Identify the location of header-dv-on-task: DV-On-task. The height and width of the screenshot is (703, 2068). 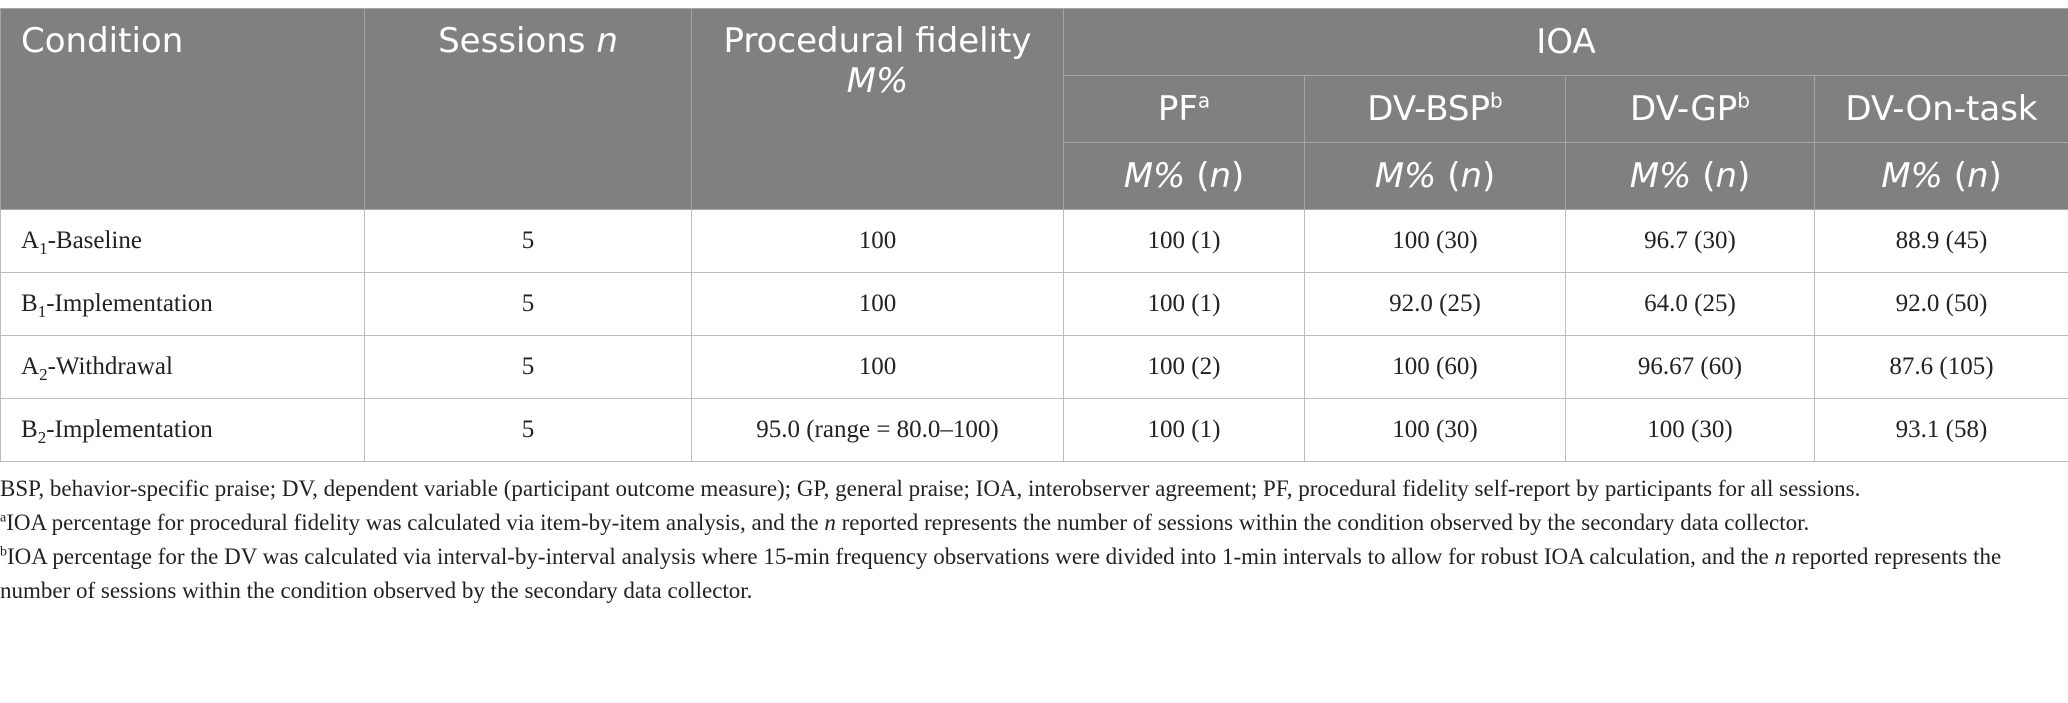
(1940, 109).